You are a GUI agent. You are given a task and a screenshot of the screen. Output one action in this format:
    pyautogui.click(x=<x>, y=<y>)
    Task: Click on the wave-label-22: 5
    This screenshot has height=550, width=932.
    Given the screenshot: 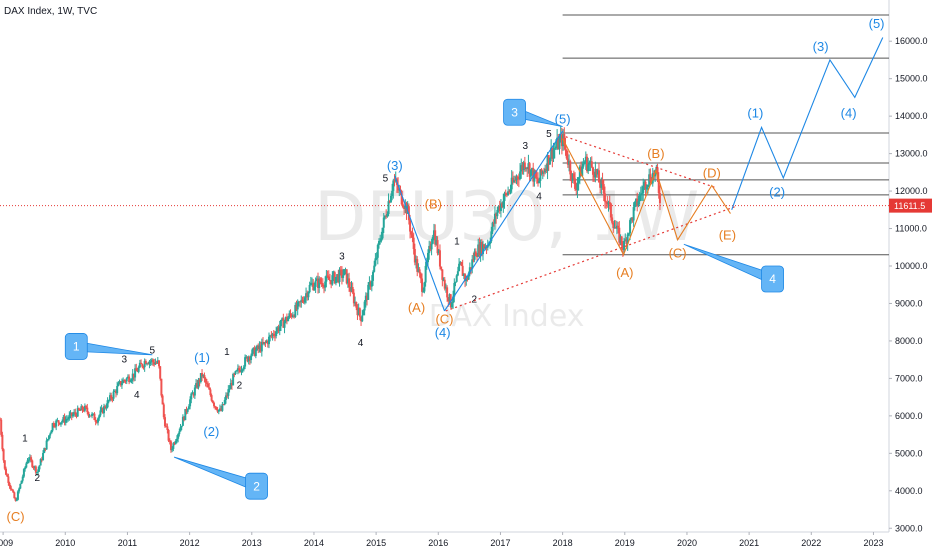 What is the action you would take?
    pyautogui.click(x=549, y=134)
    